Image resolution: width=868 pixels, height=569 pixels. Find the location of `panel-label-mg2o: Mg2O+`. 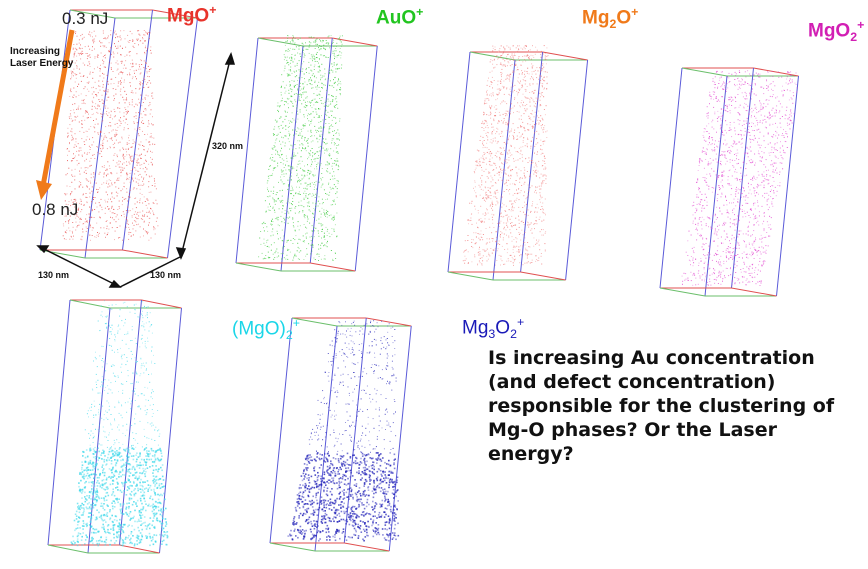

panel-label-mg2o: Mg2O+ is located at coordinates (610, 18).